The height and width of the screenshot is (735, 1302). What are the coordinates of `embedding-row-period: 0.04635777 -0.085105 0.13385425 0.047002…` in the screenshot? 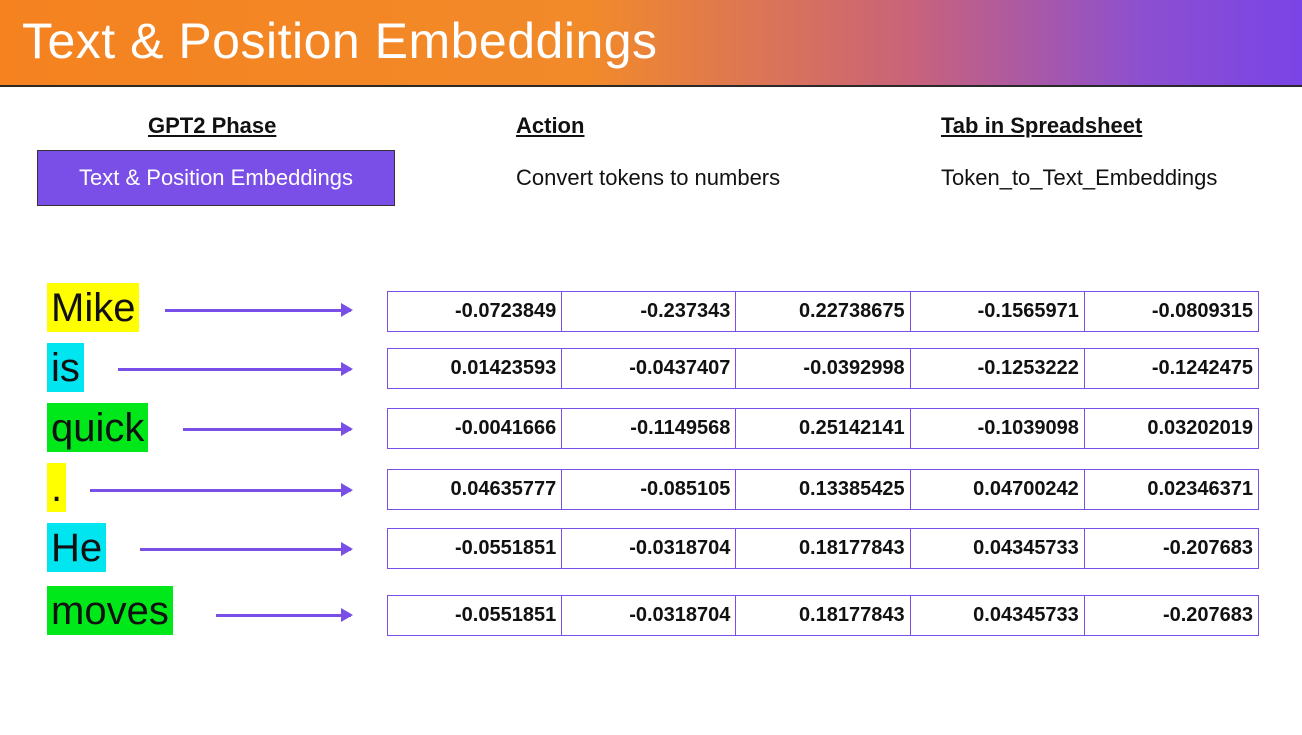 It's located at (823, 489).